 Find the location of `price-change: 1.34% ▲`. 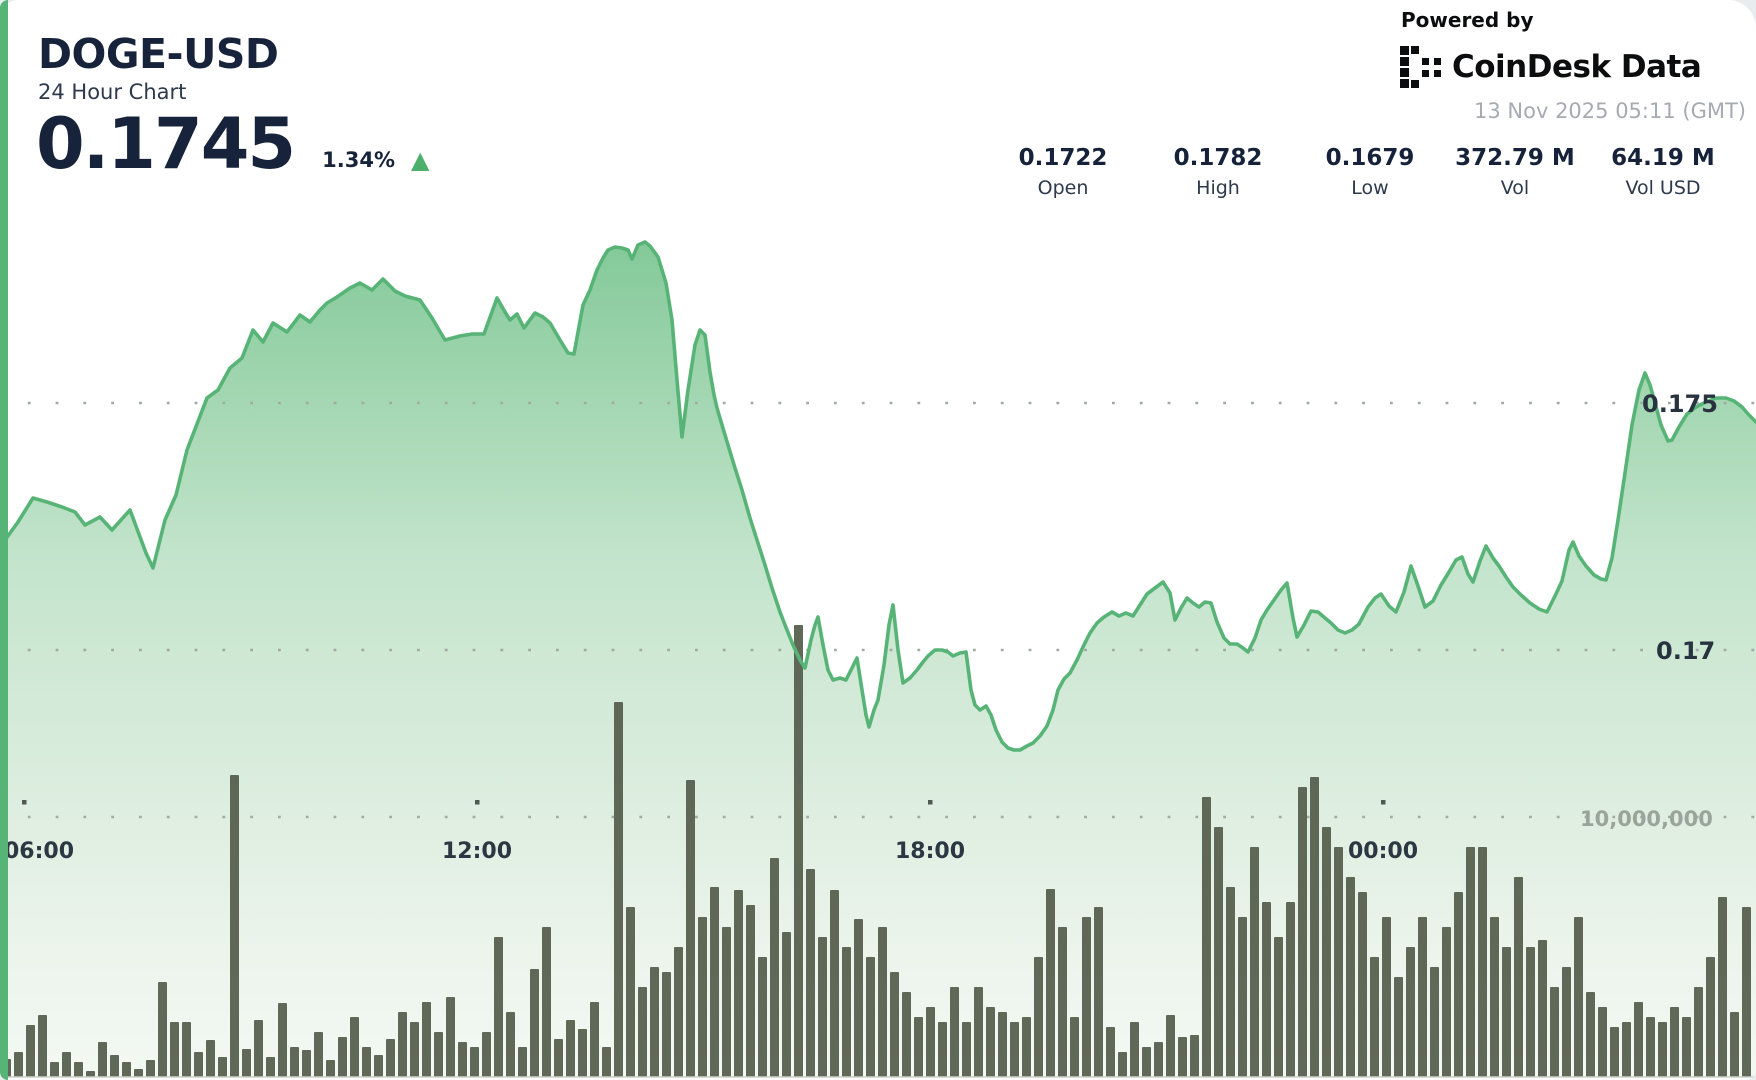

price-change: 1.34% ▲ is located at coordinates (375, 160).